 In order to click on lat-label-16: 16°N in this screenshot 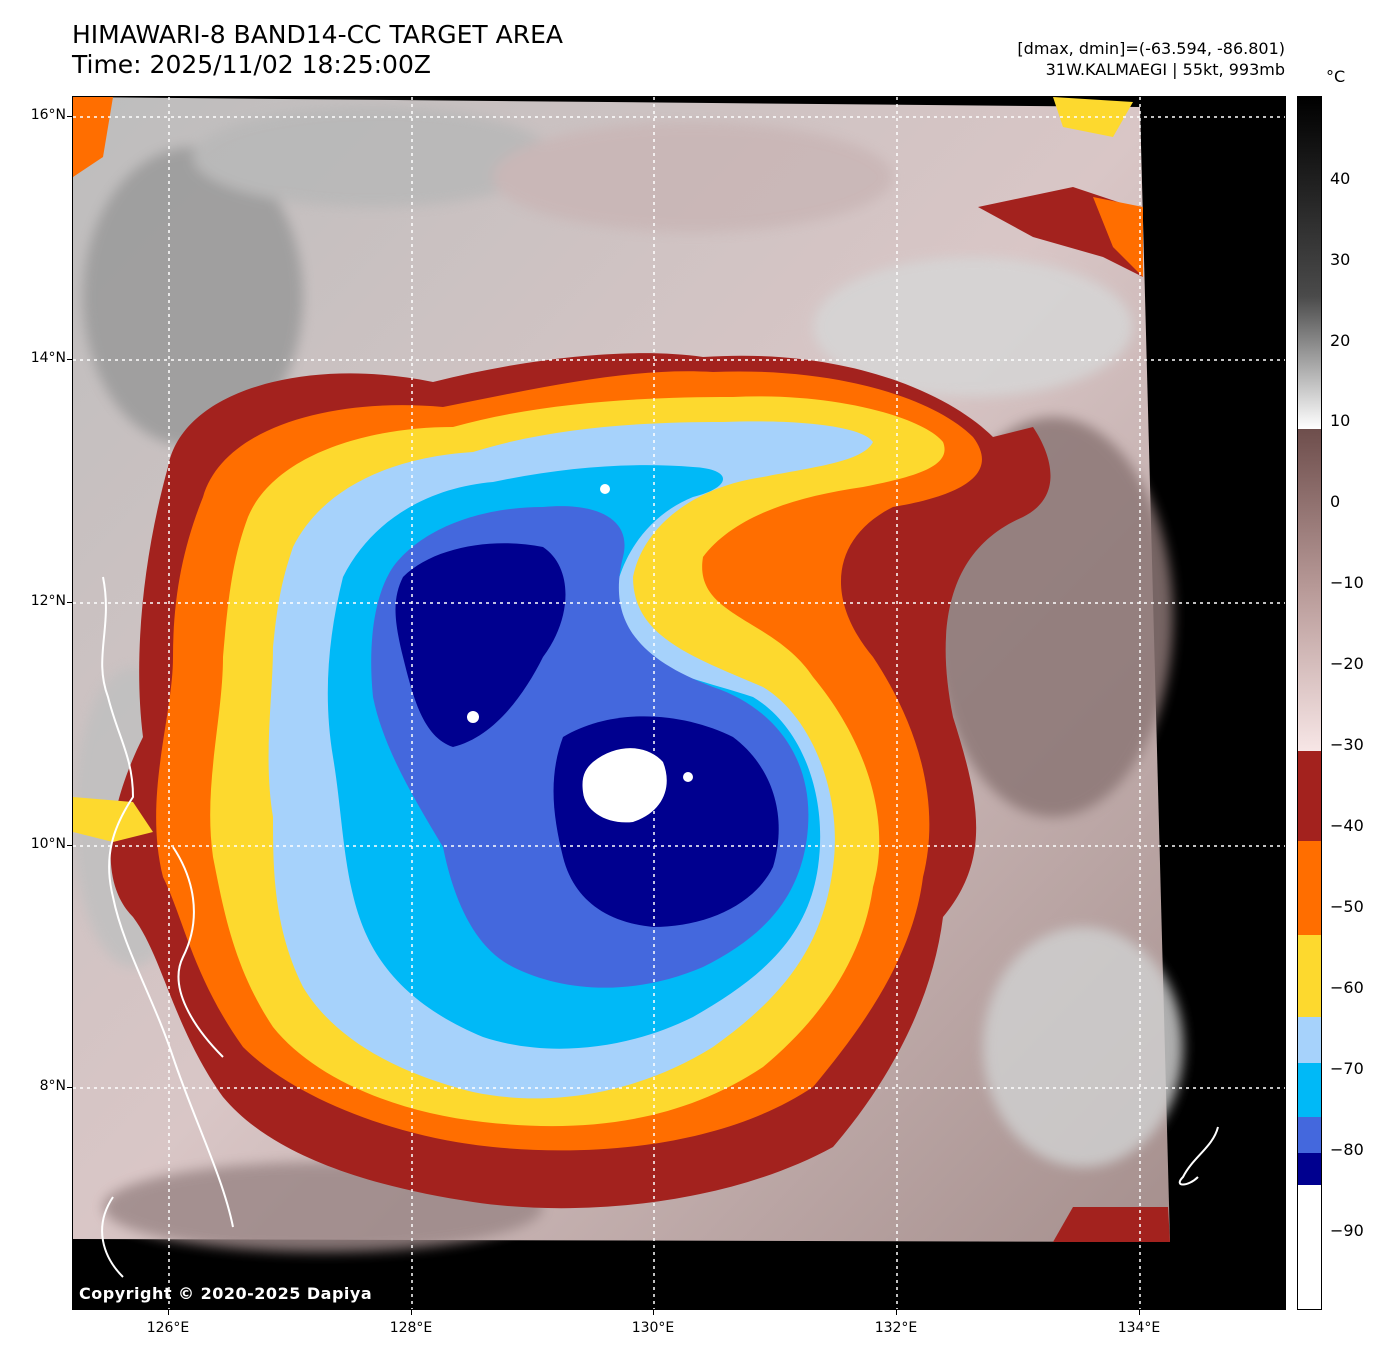, I will do `click(48, 115)`.